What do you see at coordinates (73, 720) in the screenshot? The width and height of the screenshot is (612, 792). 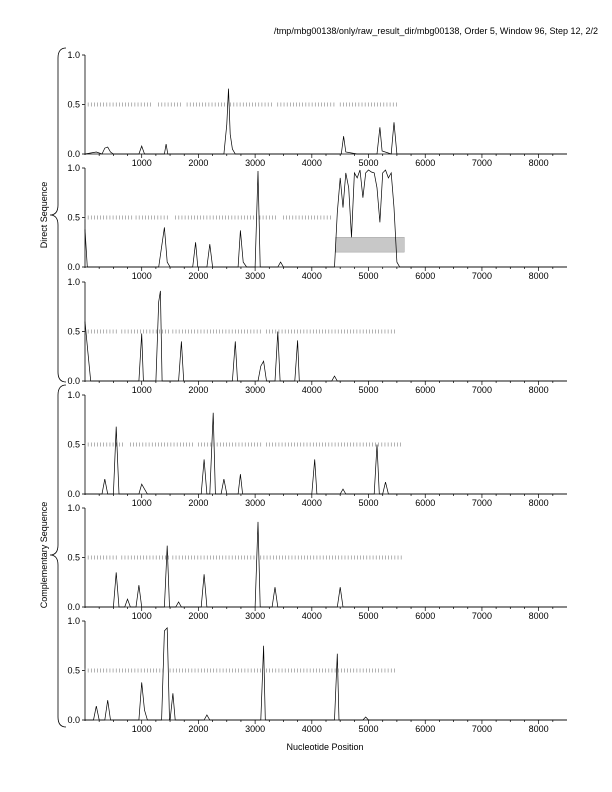 I see `panel-6-y-tick-label: 0.0` at bounding box center [73, 720].